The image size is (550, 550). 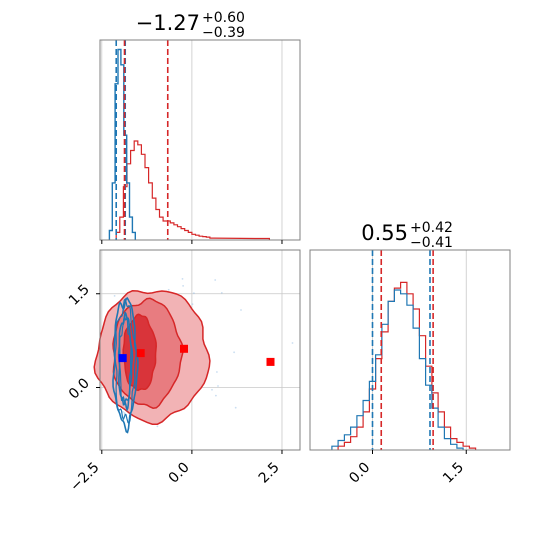 I want to click on marginal-param1-frame, so click(x=200, y=140).